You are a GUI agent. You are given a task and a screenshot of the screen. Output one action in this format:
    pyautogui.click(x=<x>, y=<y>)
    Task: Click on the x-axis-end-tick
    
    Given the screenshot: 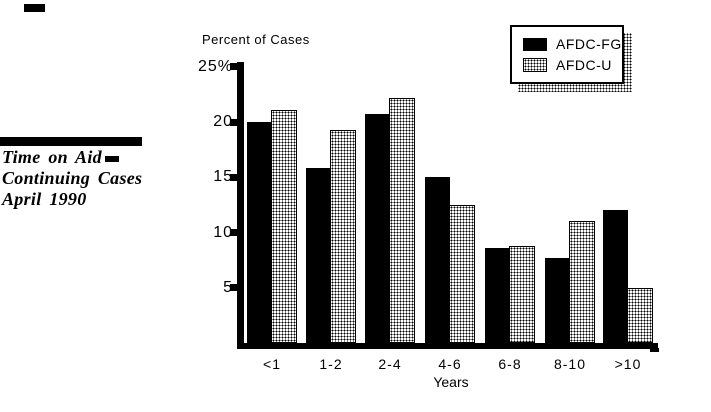 What is the action you would take?
    pyautogui.click(x=654, y=350)
    